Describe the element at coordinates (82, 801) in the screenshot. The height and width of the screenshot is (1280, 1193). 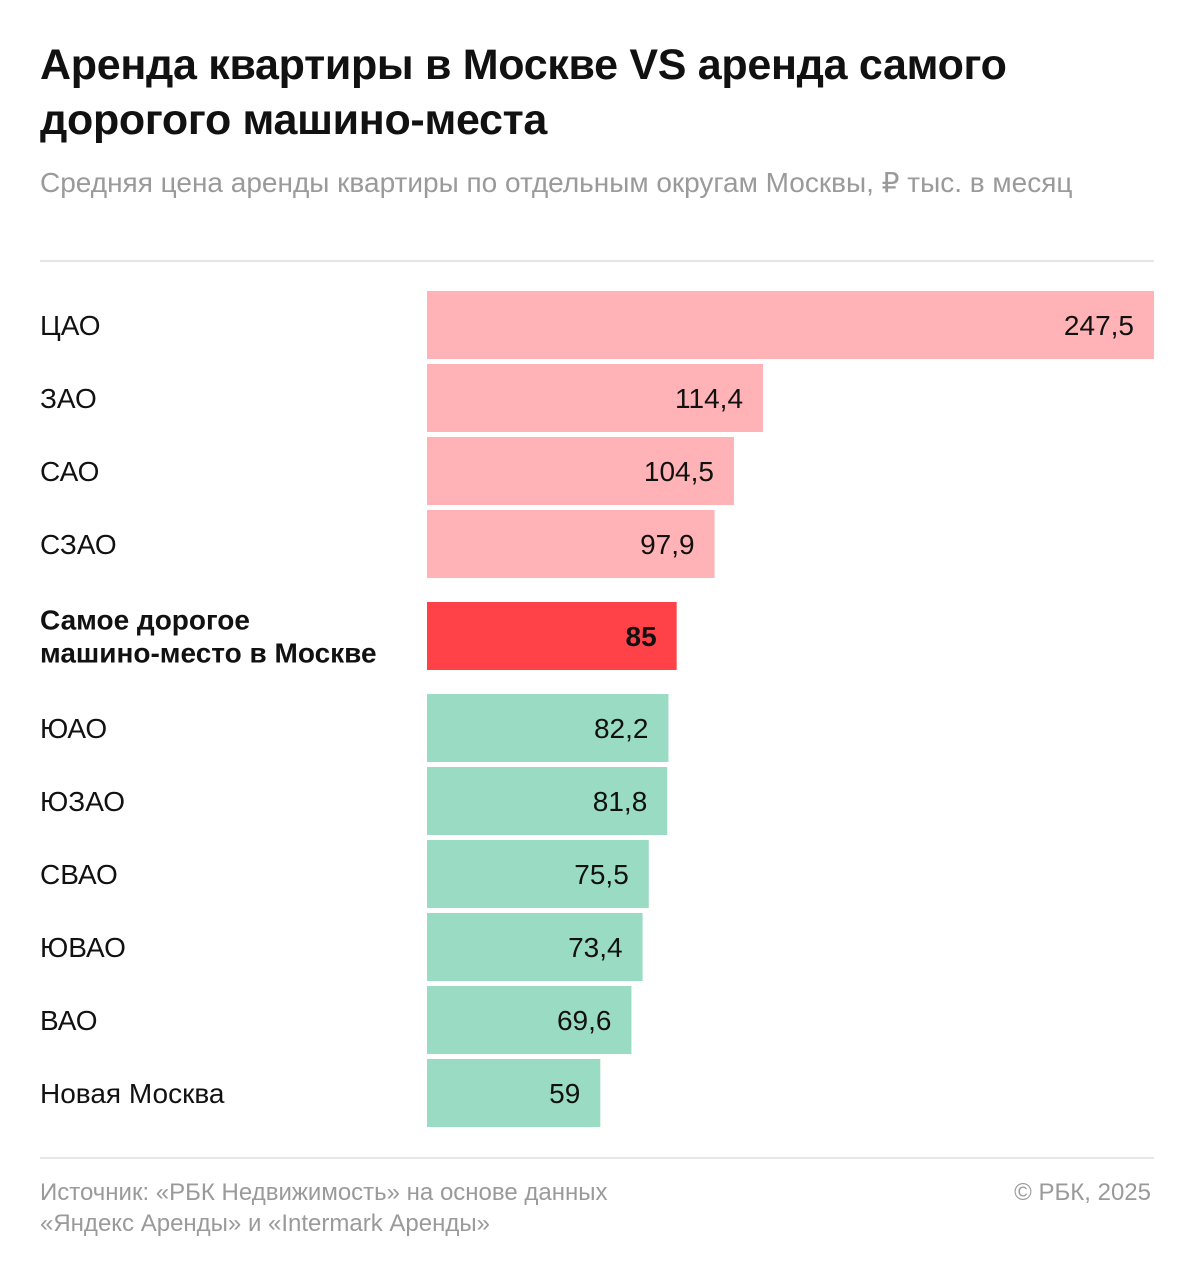
I see `category-label-юзао: ЮЗАО` at that location.